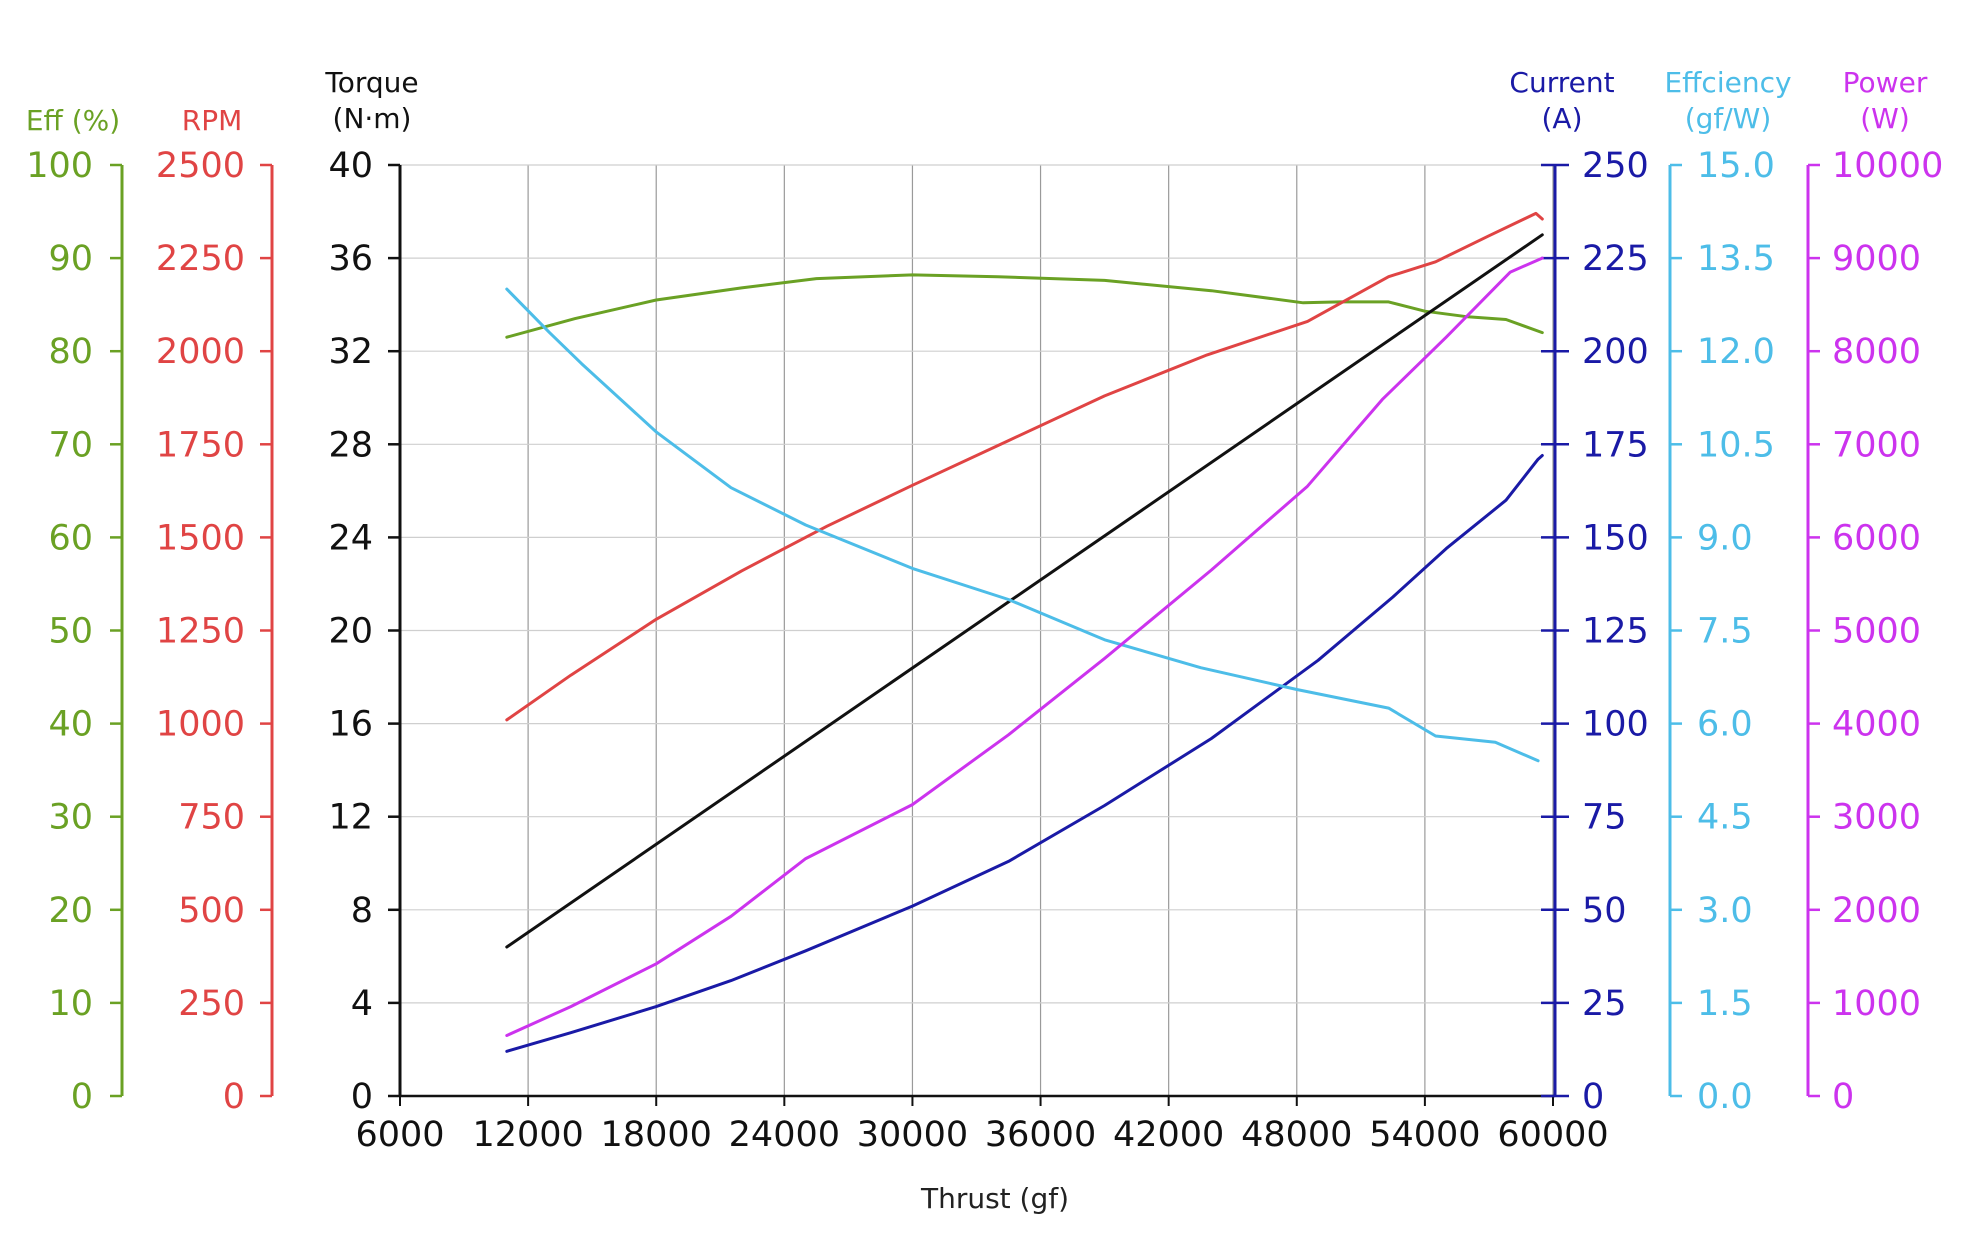 This screenshot has height=1247, width=1980. What do you see at coordinates (371, 591) in the screenshot?
I see `y-axis-torque: 0 4 8 12 16 20 24 28 32 36 40 Torque(N·m)` at bounding box center [371, 591].